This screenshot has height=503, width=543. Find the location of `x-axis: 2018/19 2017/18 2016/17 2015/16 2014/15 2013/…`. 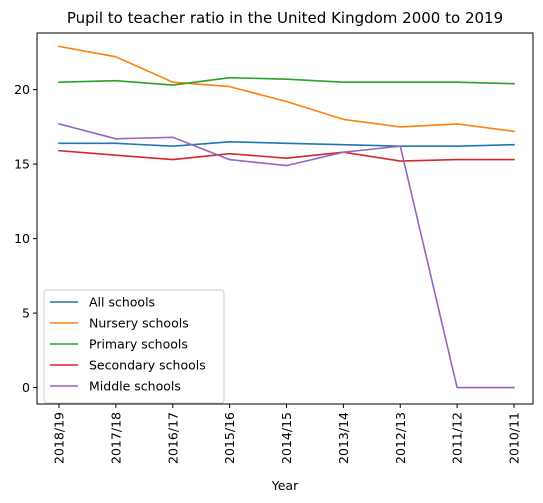

x-axis: 2018/19 2017/18 2016/17 2015/16 2014/15 2013/… is located at coordinates (287, 434).